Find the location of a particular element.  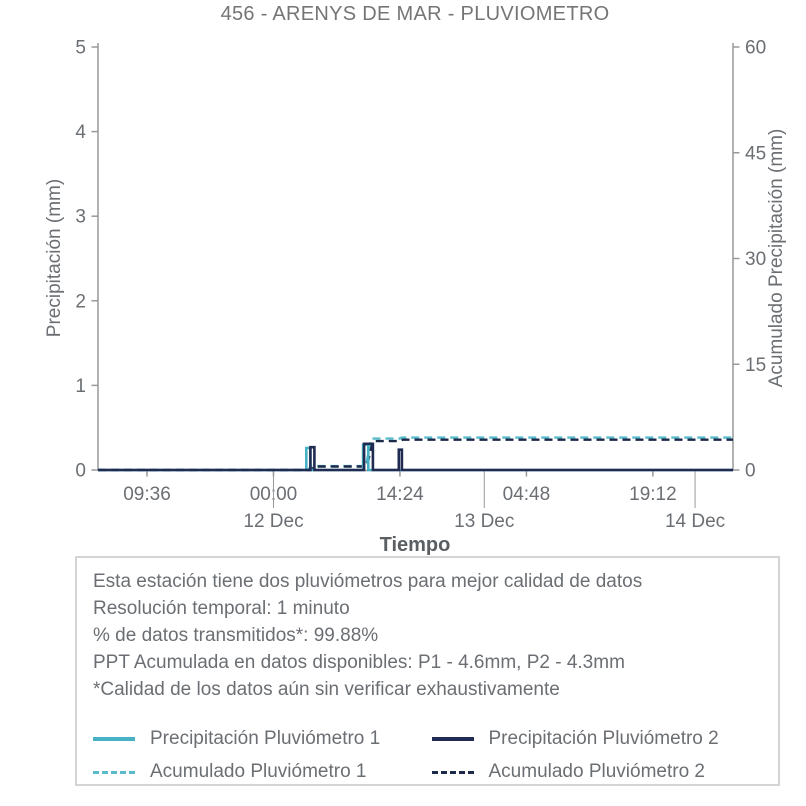

legend-label: Acumulado Pluviómetro 2 is located at coordinates (597, 771).